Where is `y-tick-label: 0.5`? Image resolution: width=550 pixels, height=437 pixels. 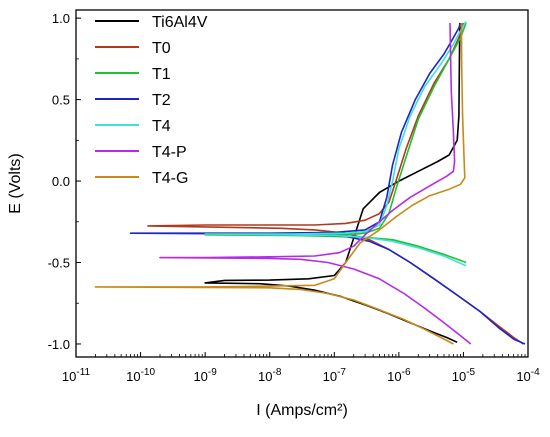
y-tick-label: 0.5 is located at coordinates (61, 100).